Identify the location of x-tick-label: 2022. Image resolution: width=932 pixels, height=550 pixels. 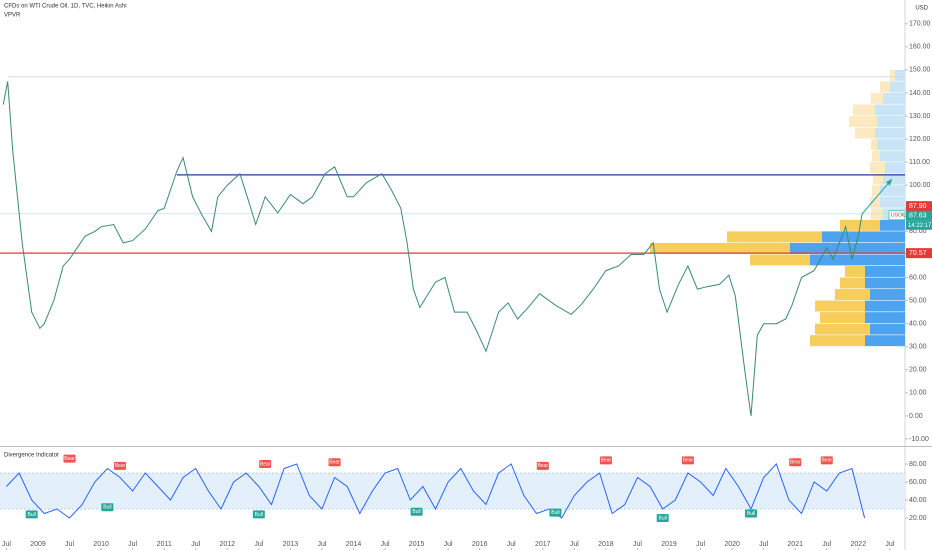
(859, 544).